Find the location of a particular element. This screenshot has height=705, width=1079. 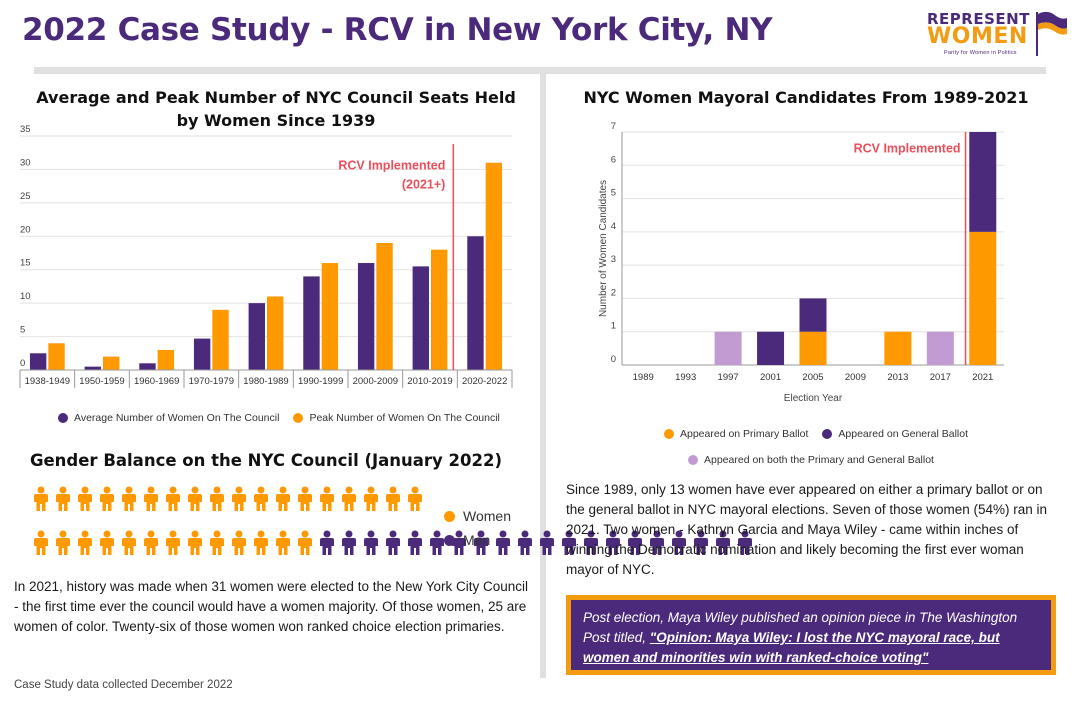

legend-label-average: Average Number of Women On The Council is located at coordinates (177, 418).